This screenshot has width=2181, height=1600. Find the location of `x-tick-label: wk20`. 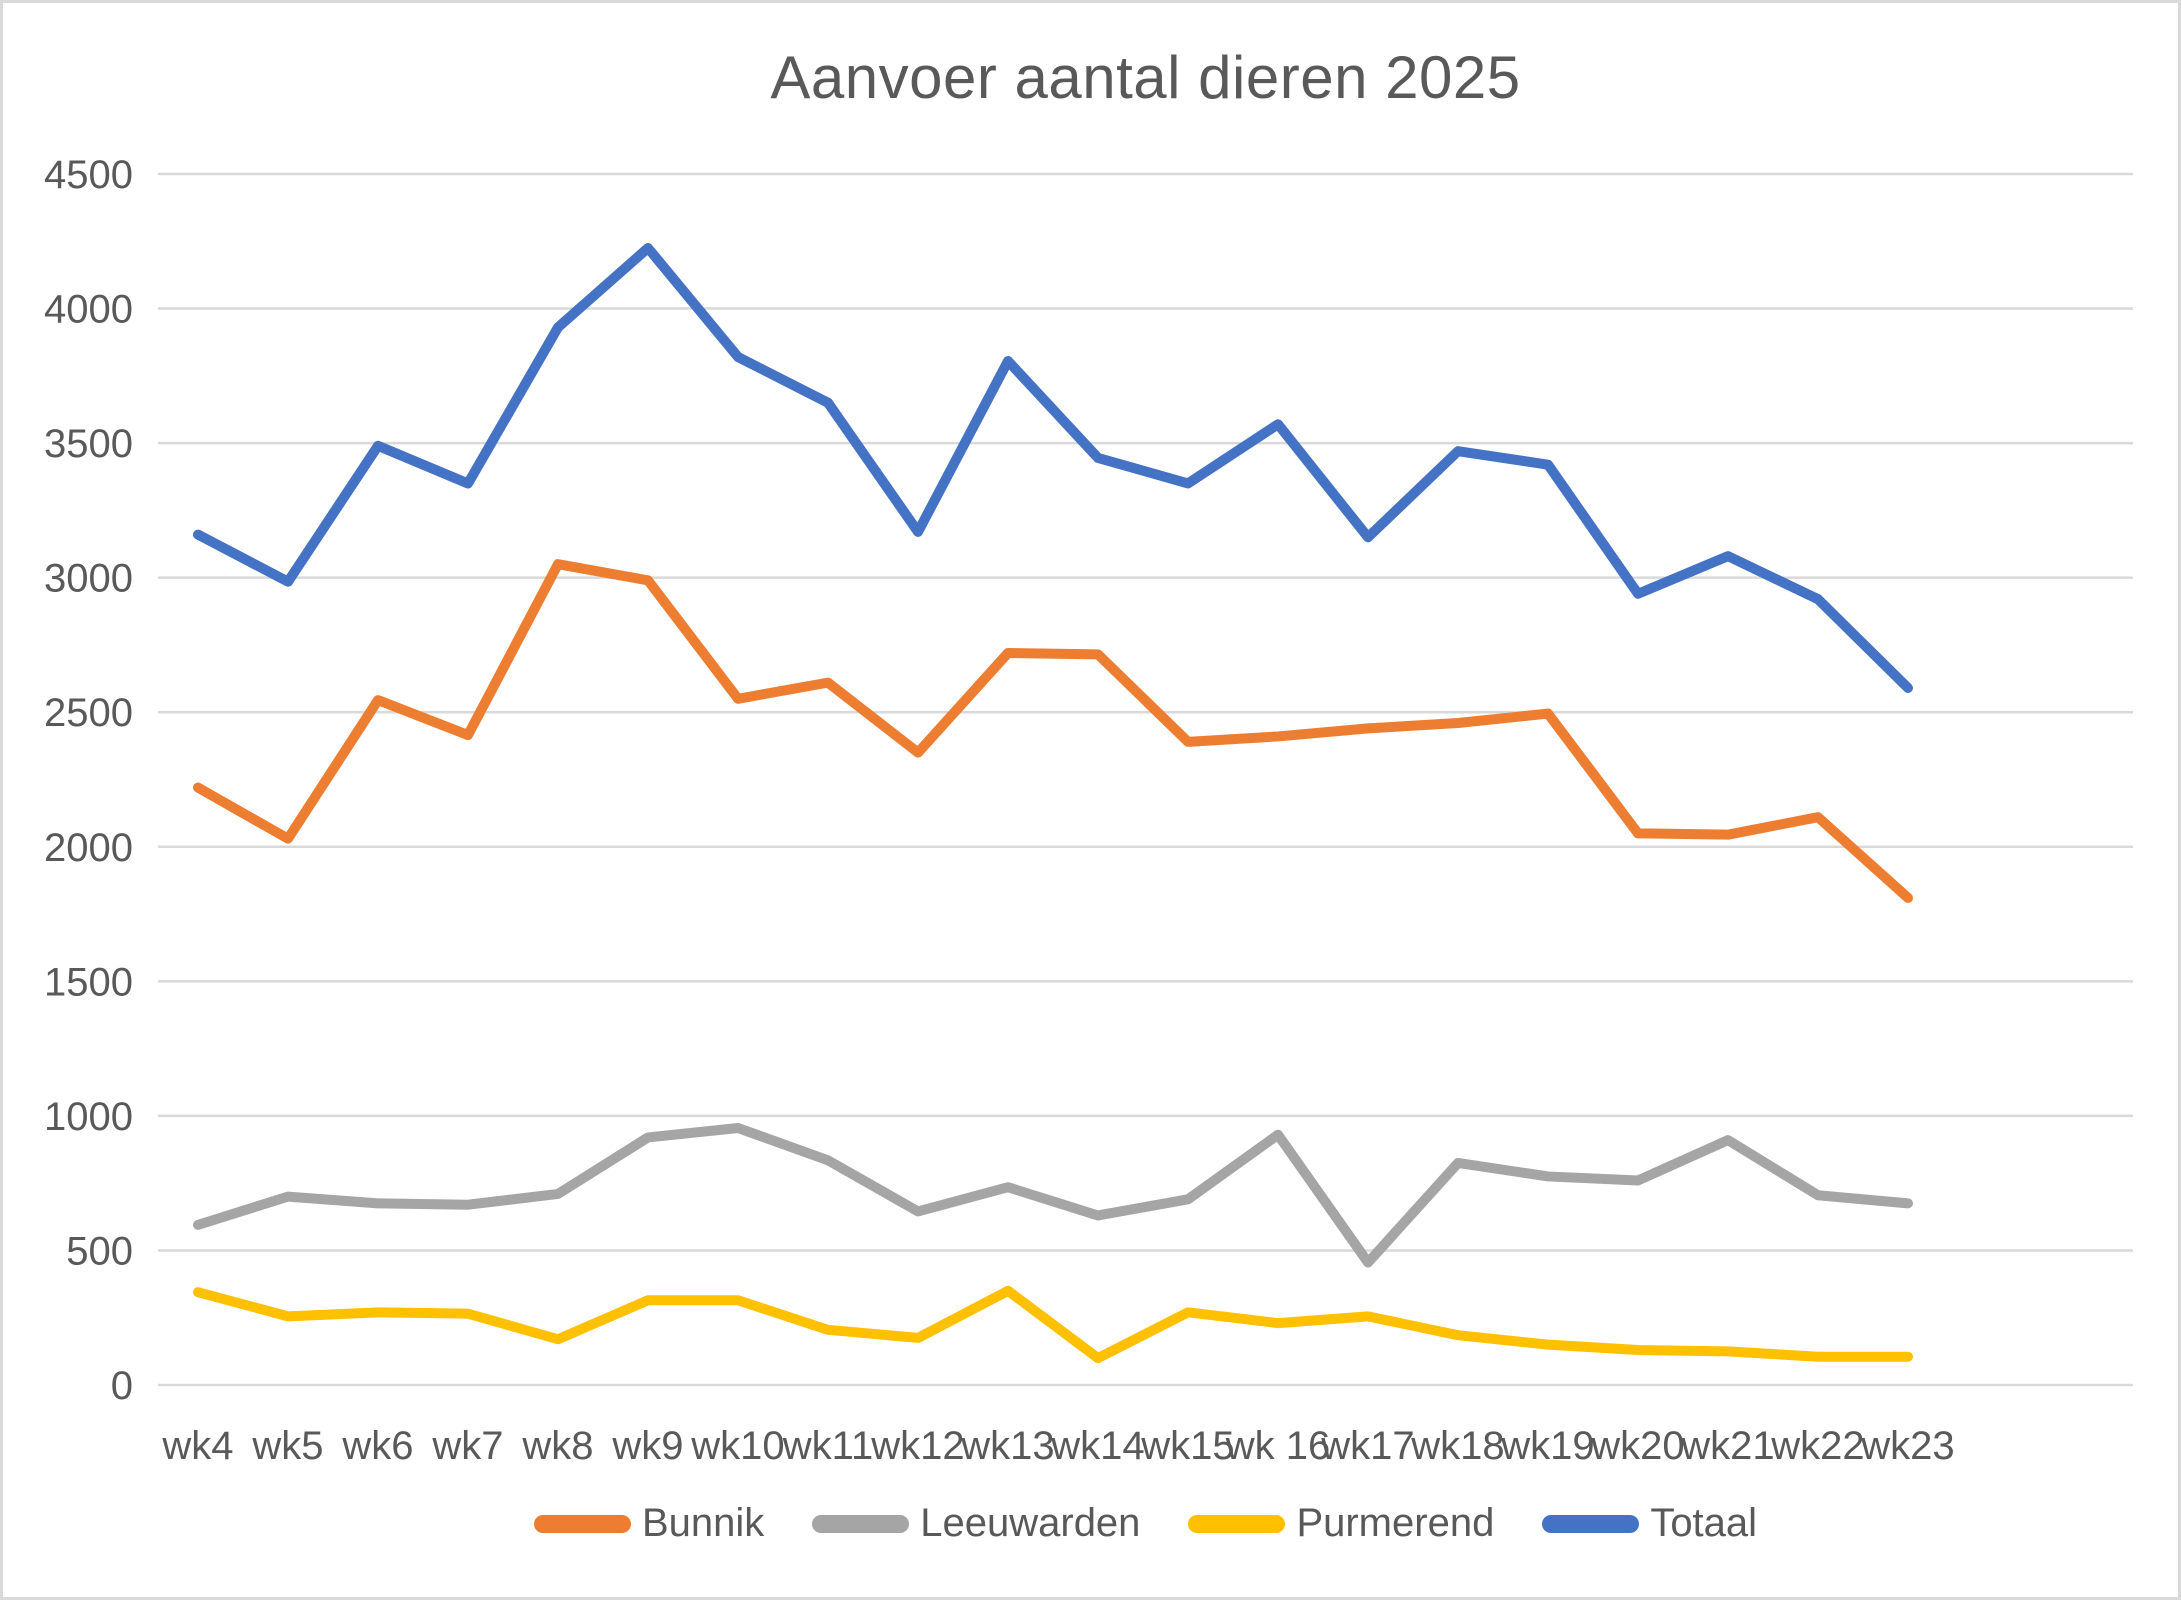

x-tick-label: wk20 is located at coordinates (1637, 1446).